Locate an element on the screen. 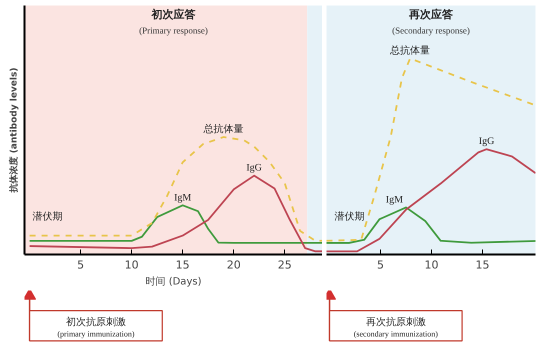 Image resolution: width=539 pixels, height=343 pixels. text: 再次抗原刺激 (secondary immunization) is located at coordinates (396, 327).